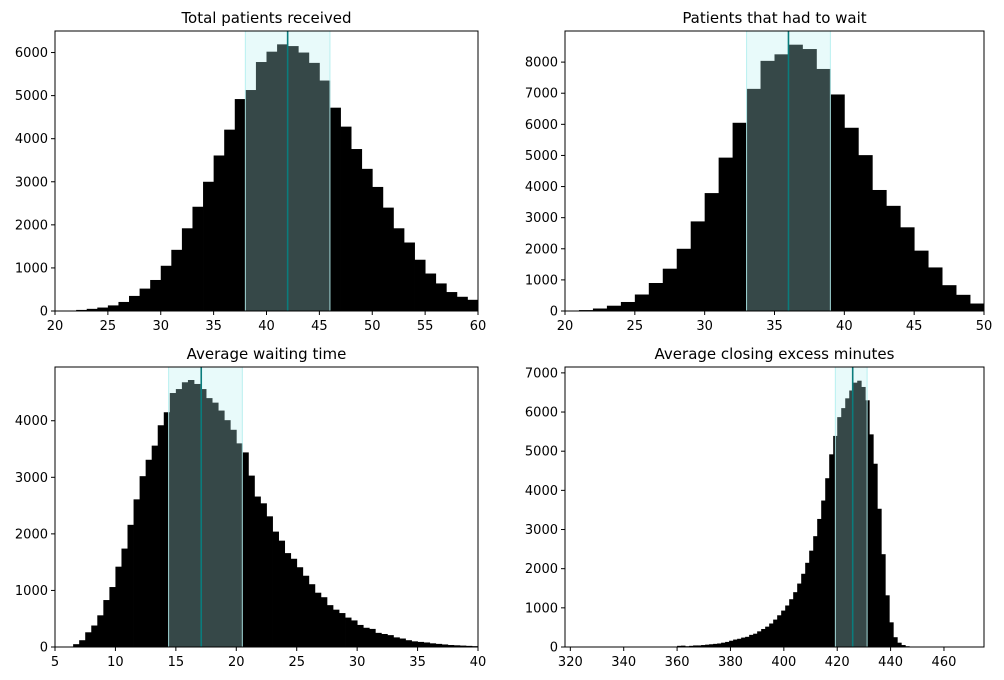 The image size is (1004, 680). What do you see at coordinates (914, 326) in the screenshot?
I see `x-tick-label: 45` at bounding box center [914, 326].